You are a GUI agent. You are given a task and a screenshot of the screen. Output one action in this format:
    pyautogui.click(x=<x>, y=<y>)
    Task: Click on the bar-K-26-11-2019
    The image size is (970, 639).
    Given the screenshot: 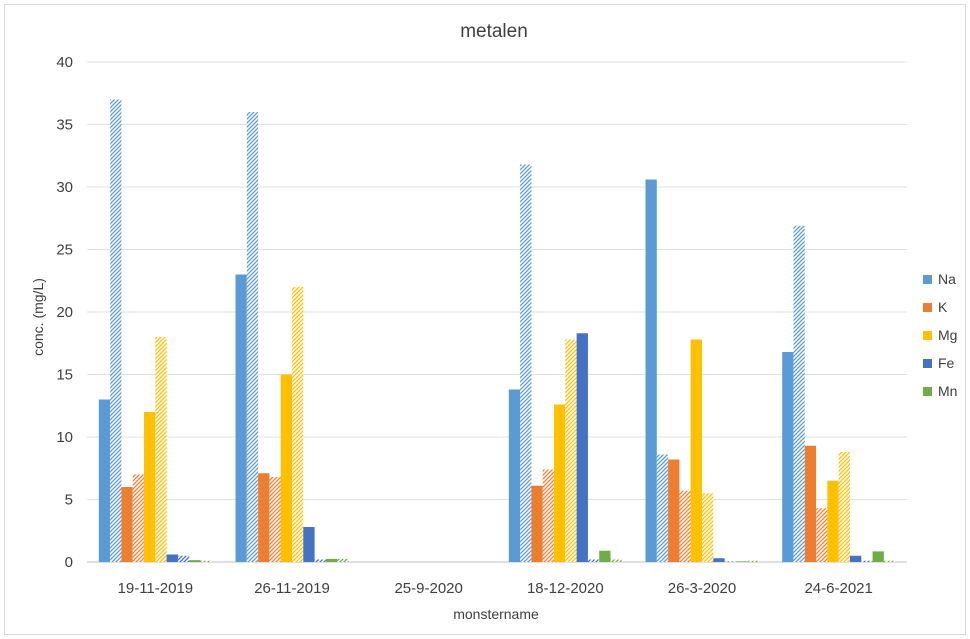 What is the action you would take?
    pyautogui.click(x=264, y=517)
    